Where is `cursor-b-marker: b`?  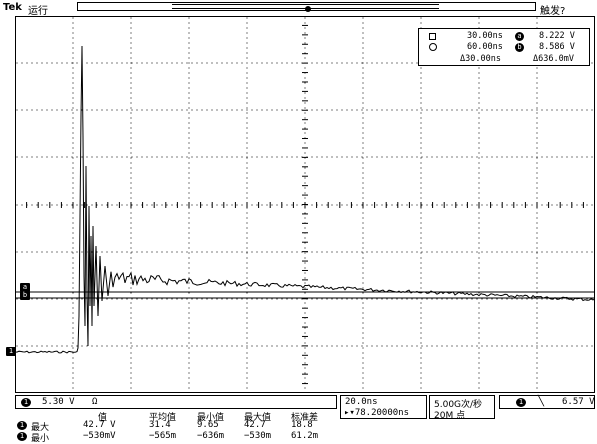
cursor-b-marker: b is located at coordinates (25, 295).